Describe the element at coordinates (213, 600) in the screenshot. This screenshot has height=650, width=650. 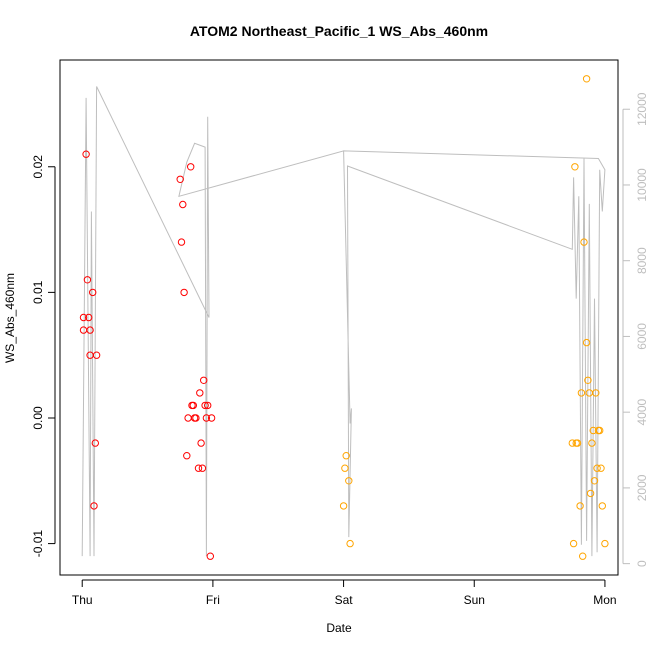
I see `x-tick-label: Fri` at that location.